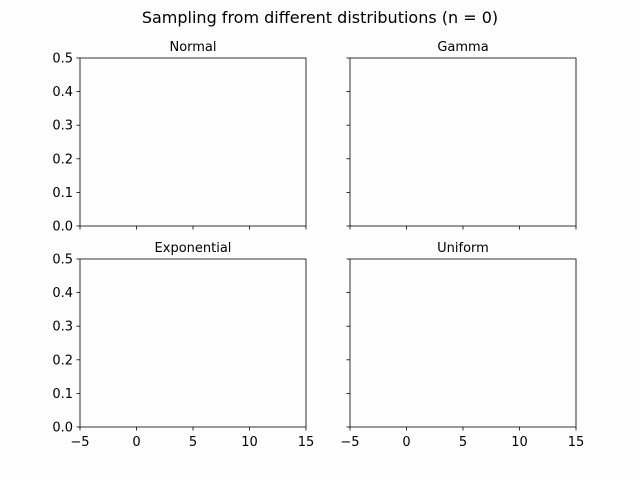  Describe the element at coordinates (193, 248) in the screenshot. I see `subplot-title: Exponential` at that location.